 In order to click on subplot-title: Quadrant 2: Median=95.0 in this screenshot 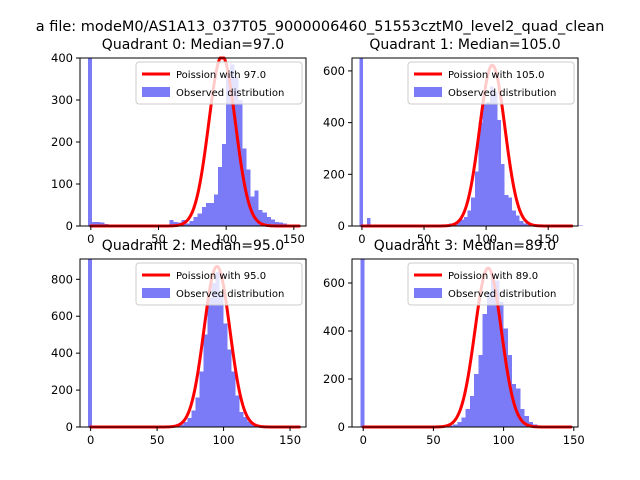, I will do `click(193, 246)`.